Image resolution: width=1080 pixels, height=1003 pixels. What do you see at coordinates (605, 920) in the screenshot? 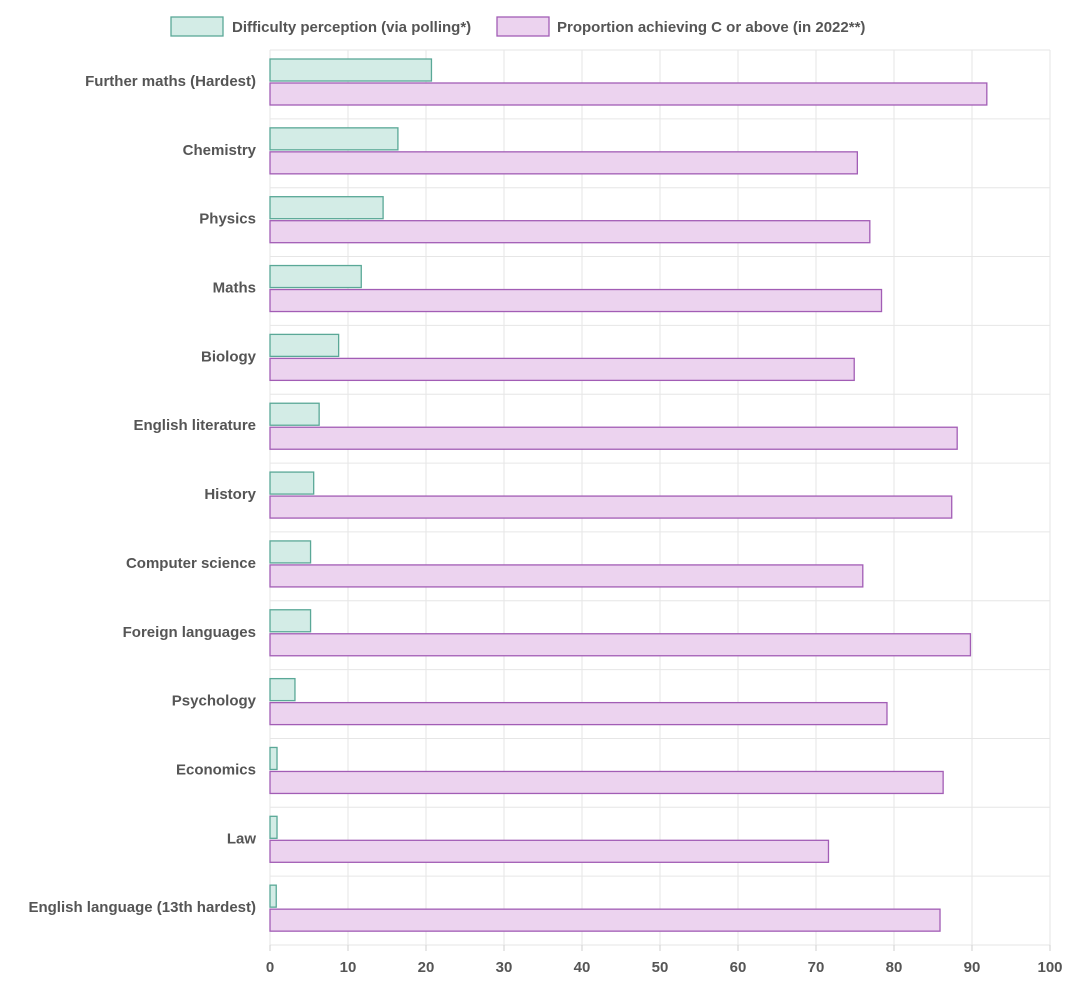
I see `bar-pass-rate-english-language-13th-hardest` at bounding box center [605, 920].